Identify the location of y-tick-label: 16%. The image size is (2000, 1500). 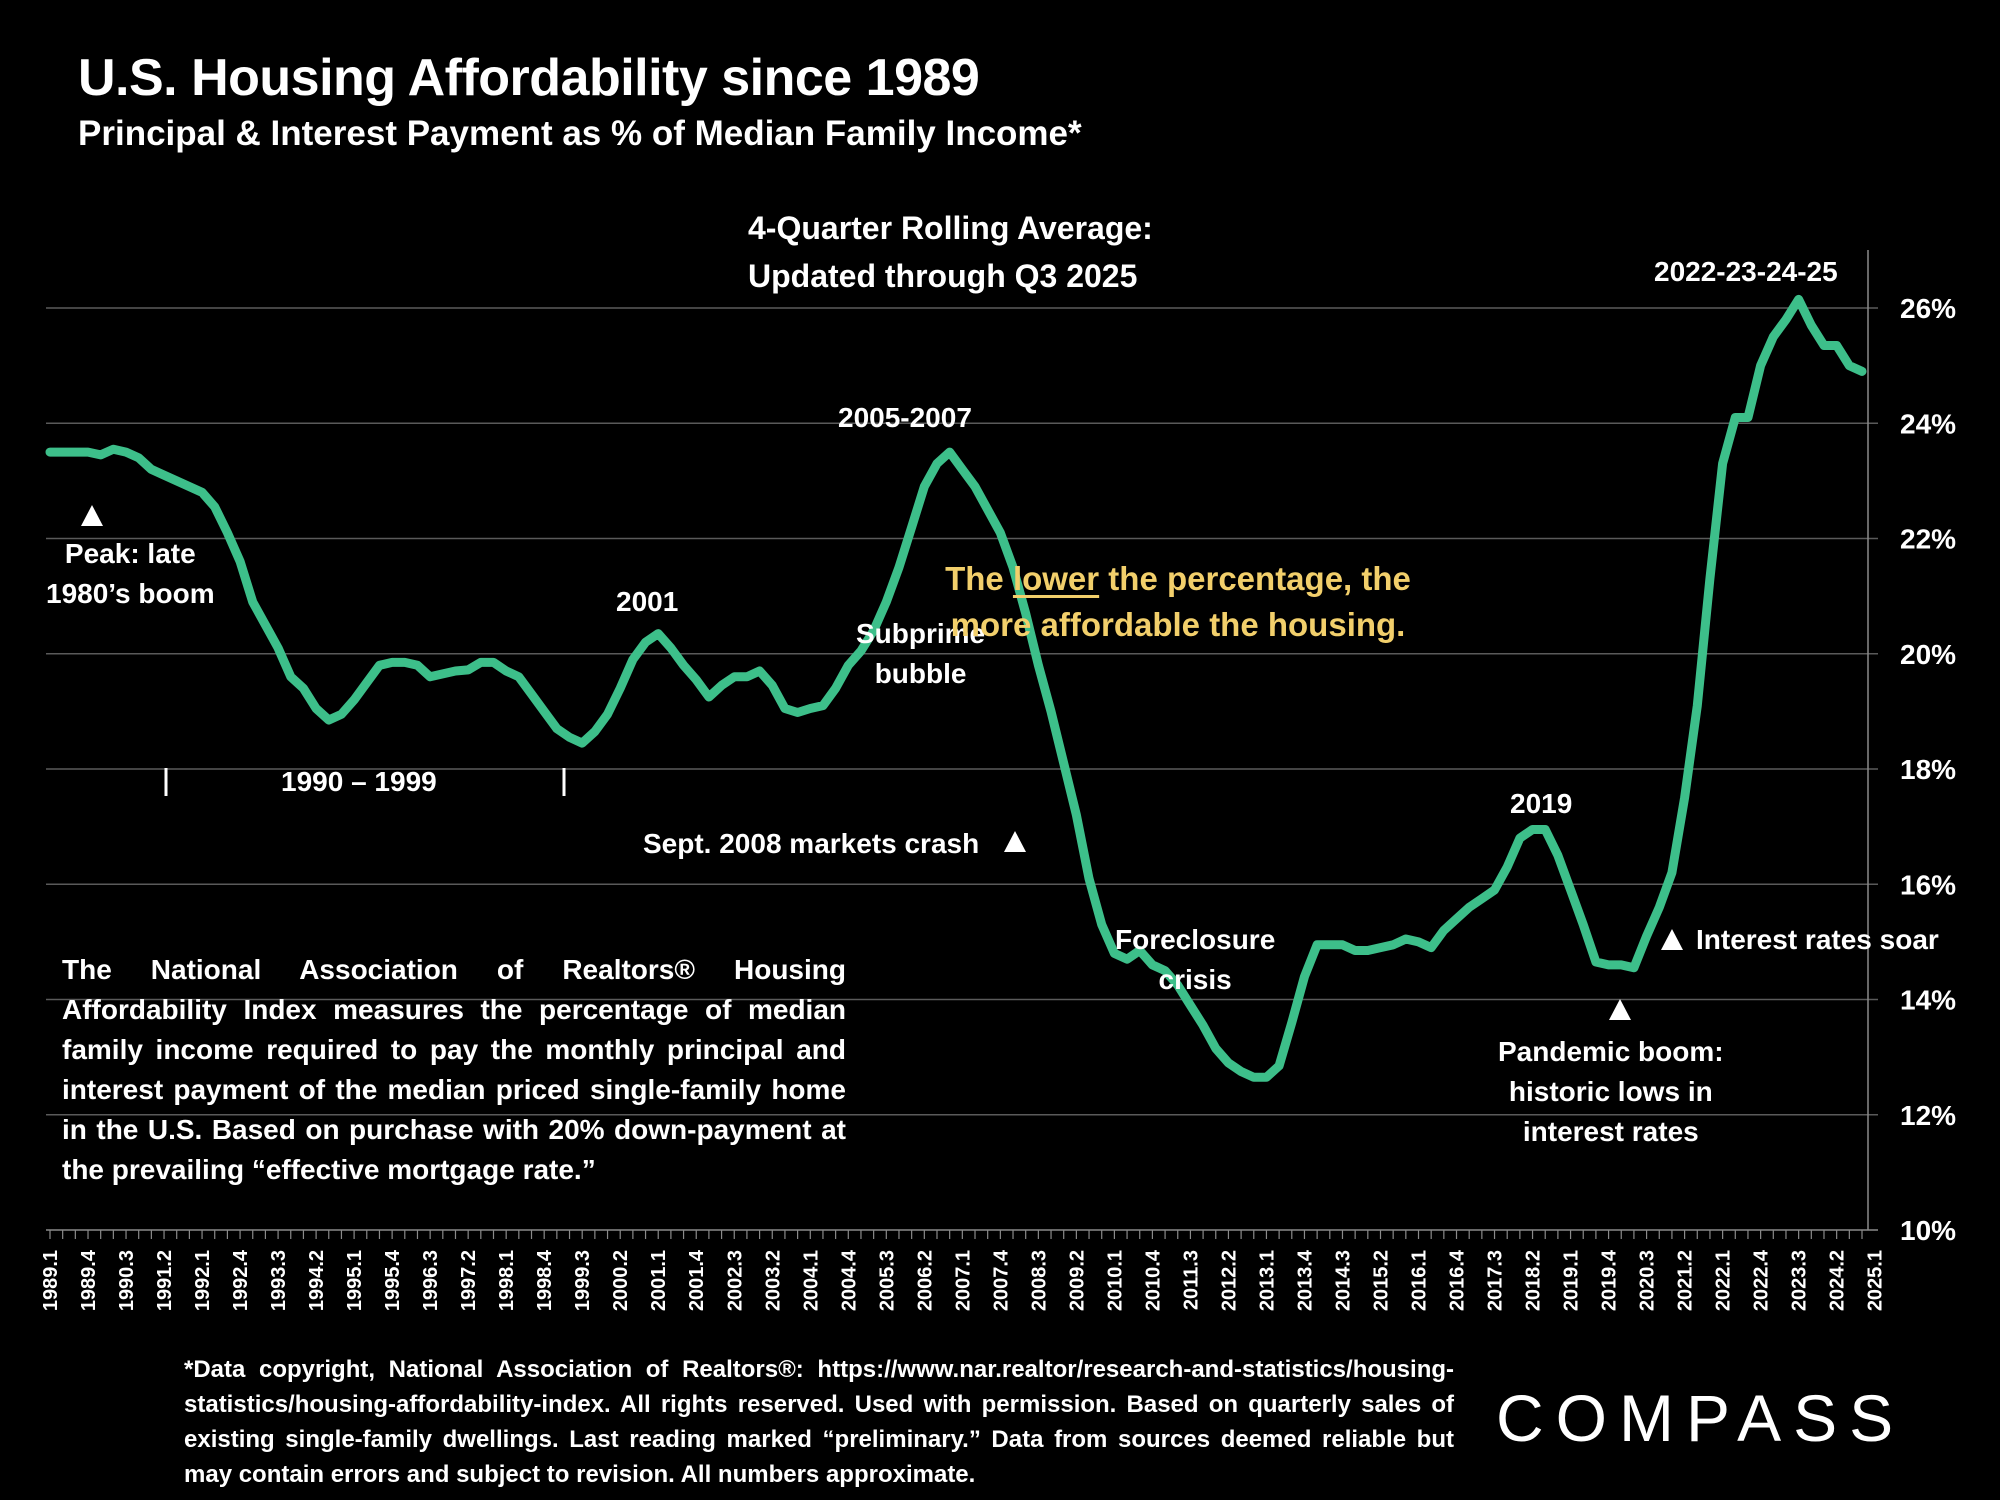
(1928, 884).